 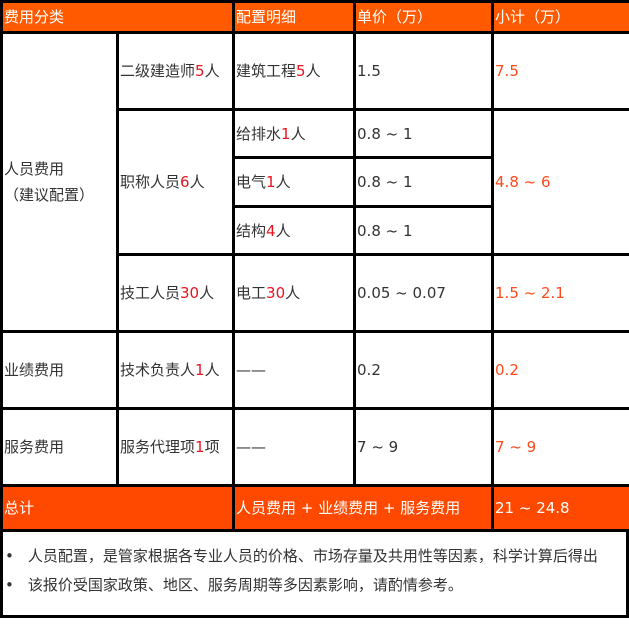 I want to click on table-row: 结构4人 0.8 ~ 1, so click(x=315, y=230).